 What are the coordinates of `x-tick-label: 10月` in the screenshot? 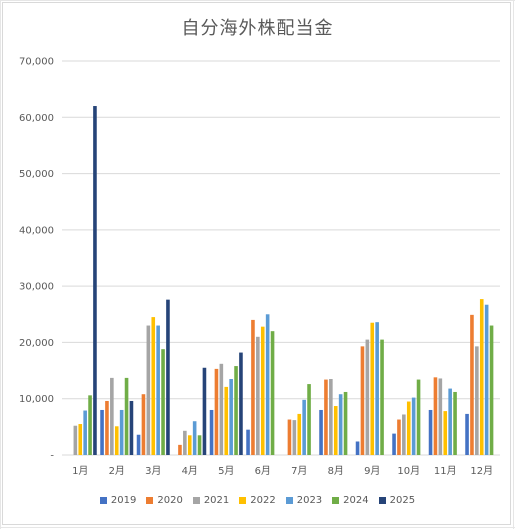 It's located at (408, 471).